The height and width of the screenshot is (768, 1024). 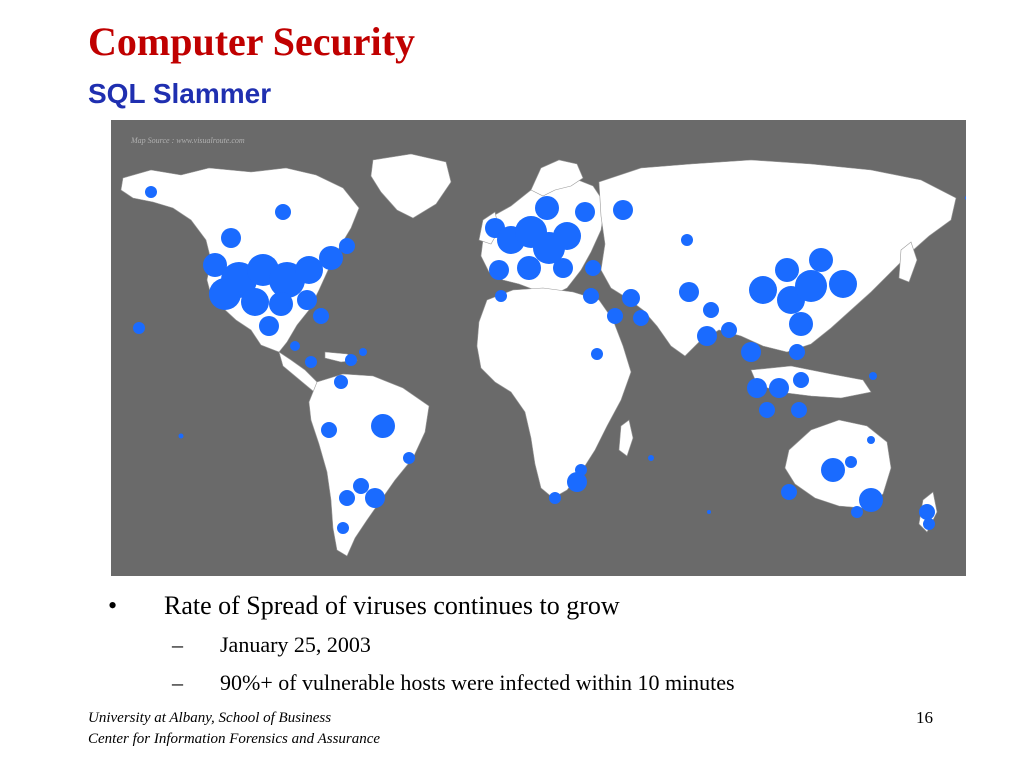 I want to click on scandinavia-landmass, so click(x=557, y=178).